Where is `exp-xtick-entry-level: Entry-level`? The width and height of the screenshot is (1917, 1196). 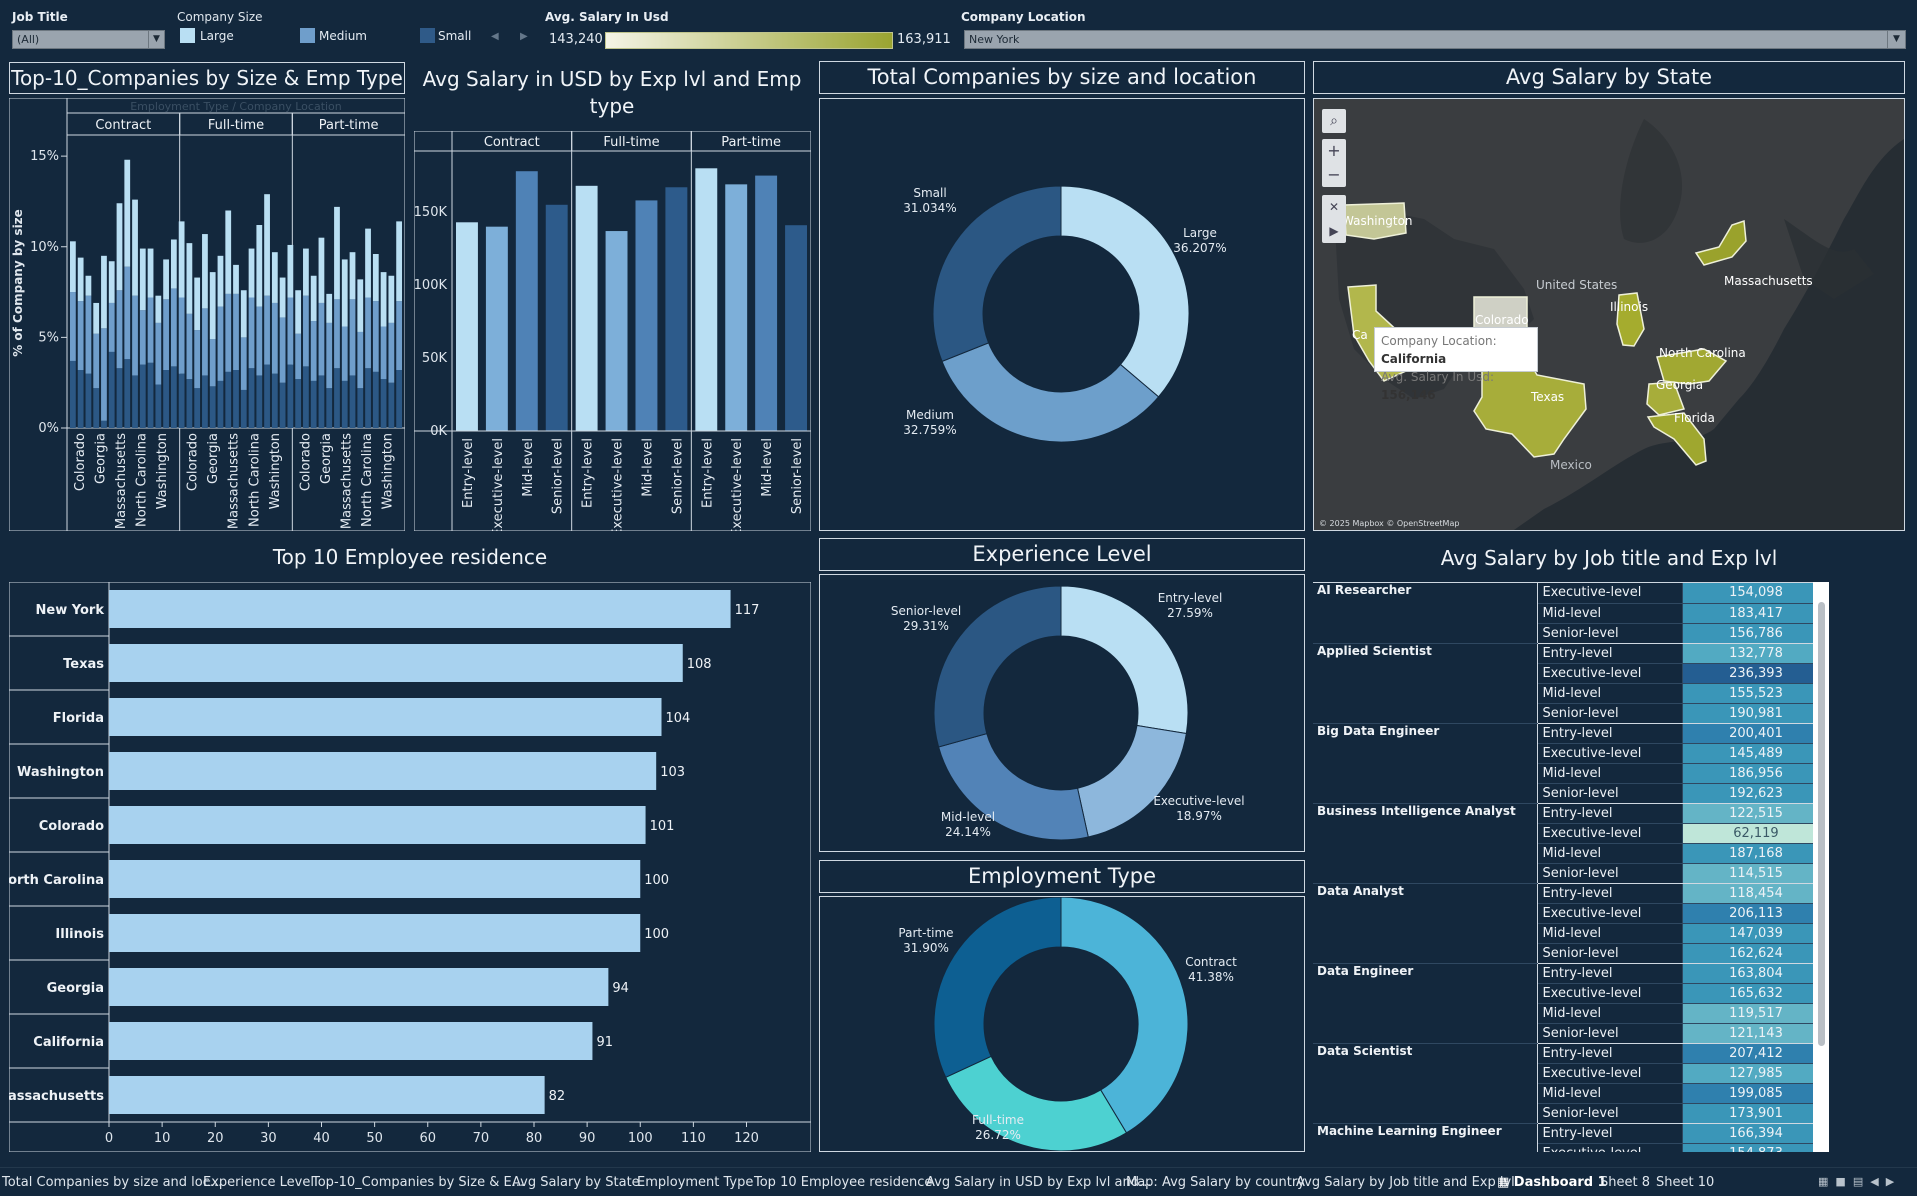 exp-xtick-entry-level: Entry-level is located at coordinates (468, 473).